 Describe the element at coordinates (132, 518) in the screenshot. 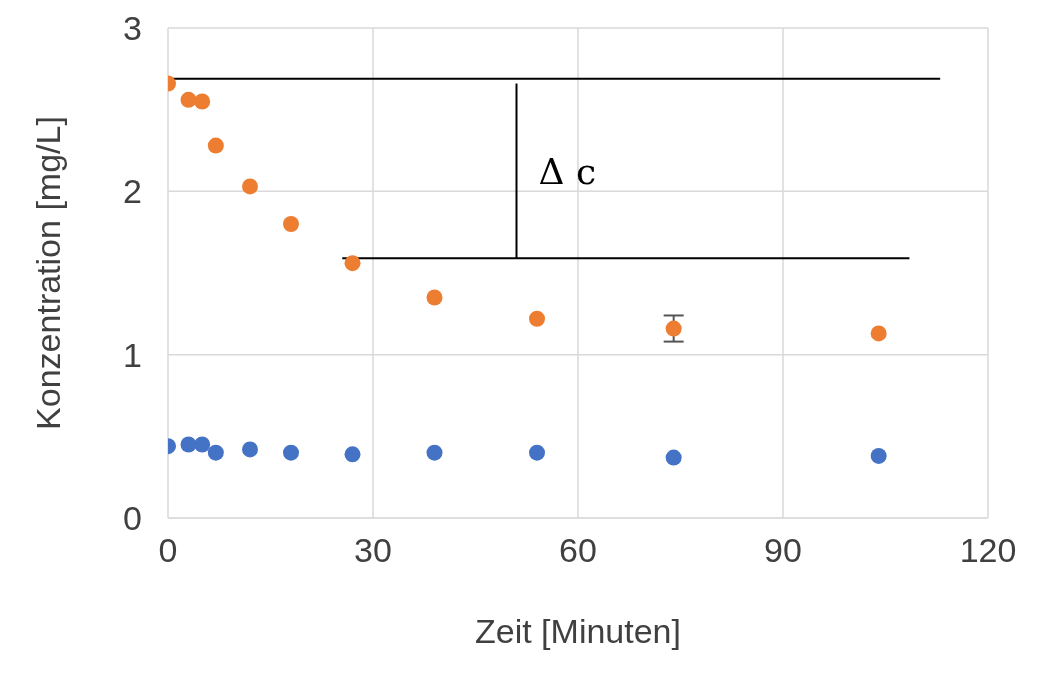

I see `y-tick-label: 0` at that location.